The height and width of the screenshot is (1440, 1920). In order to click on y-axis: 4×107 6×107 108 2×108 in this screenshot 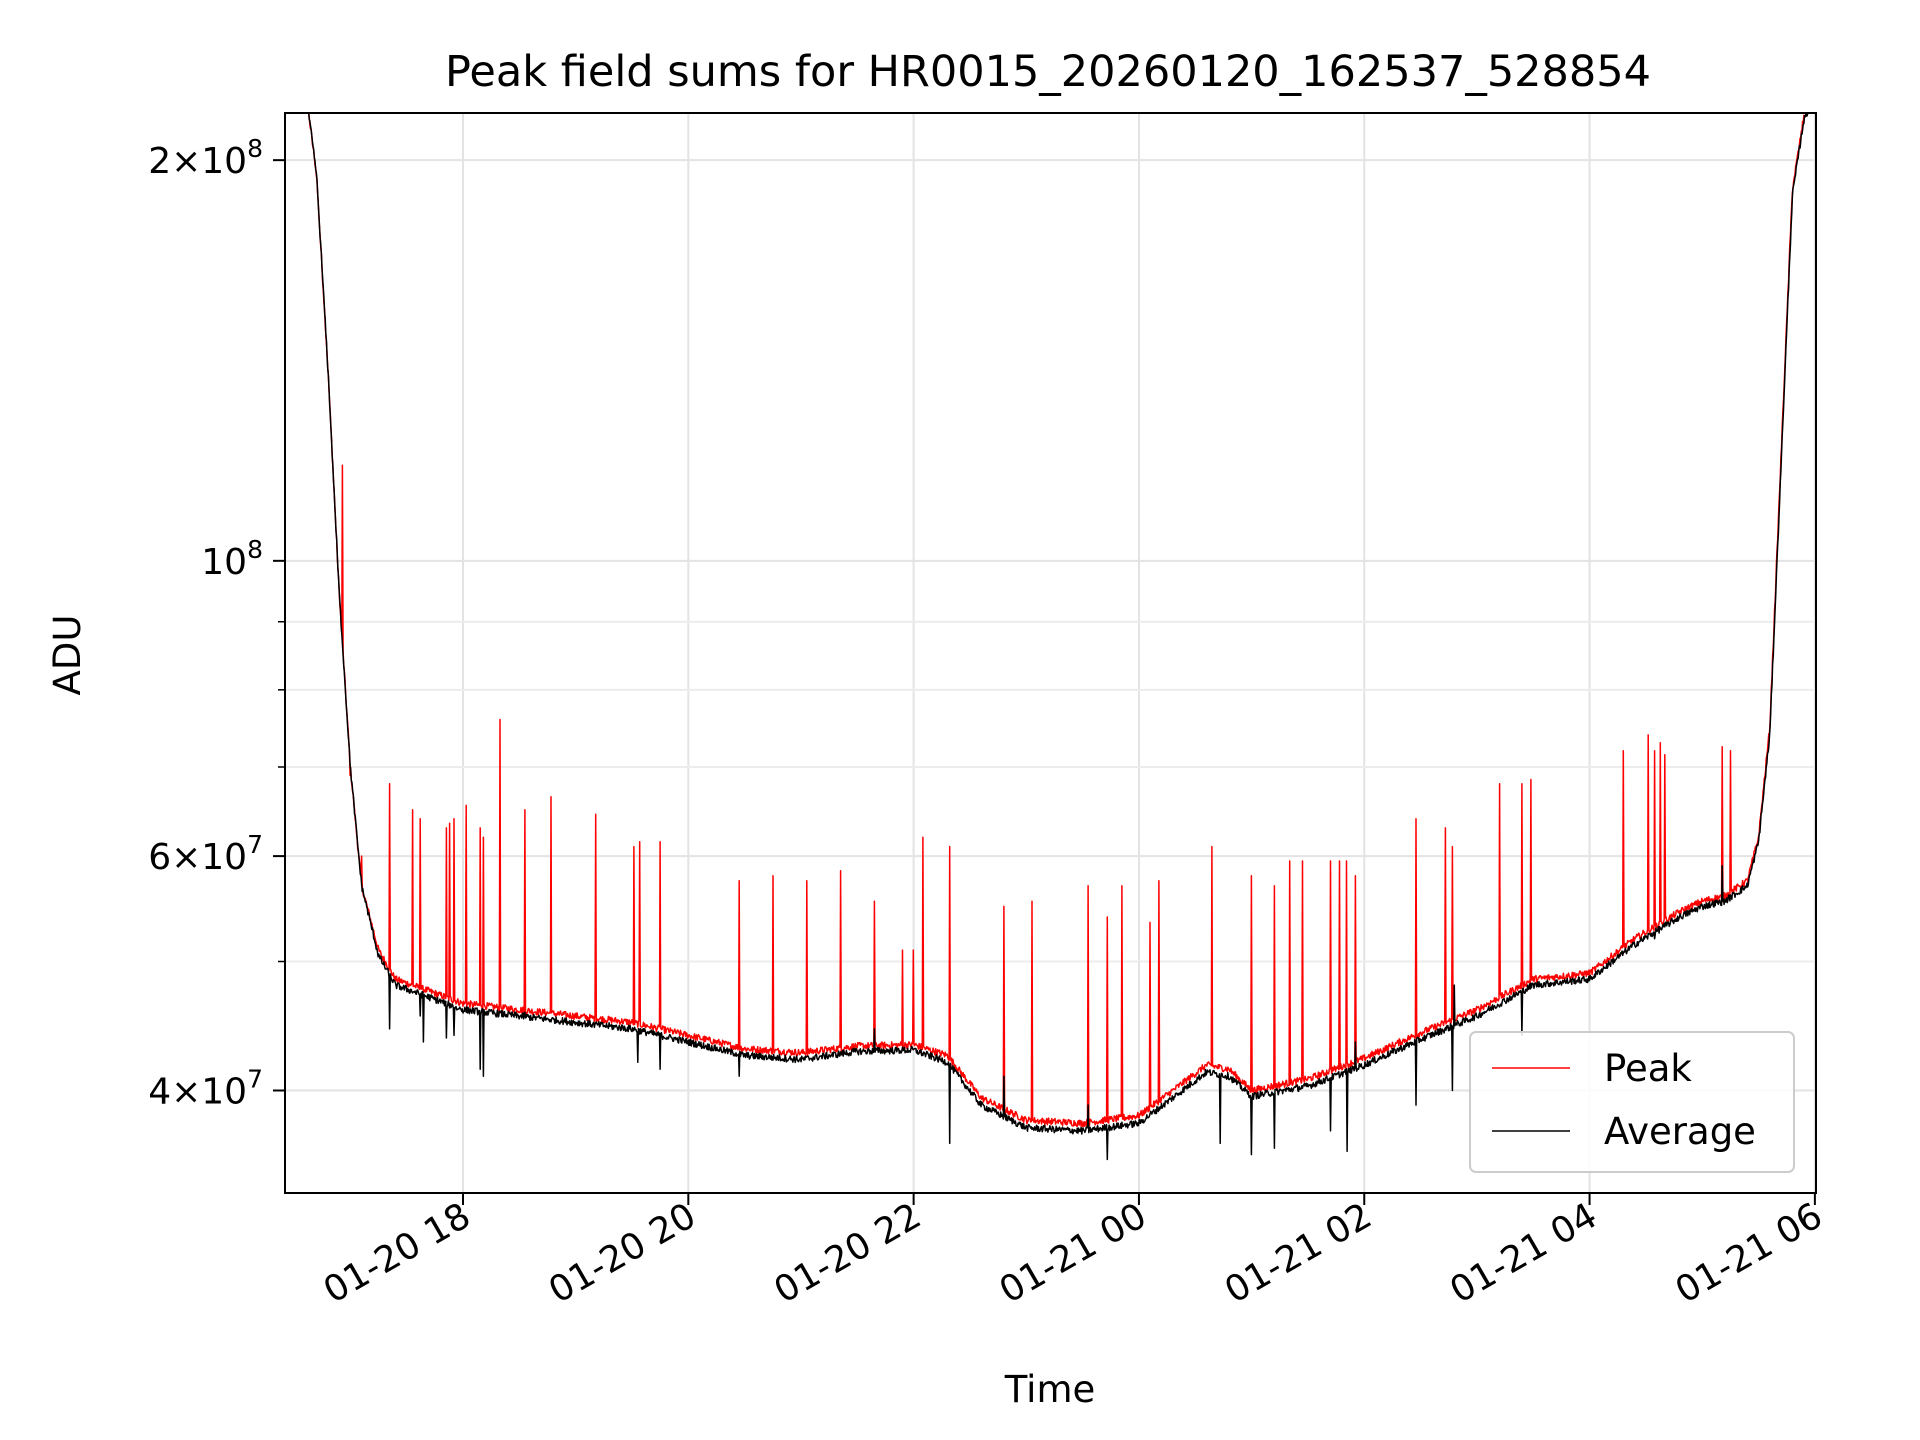, I will do `click(216, 623)`.